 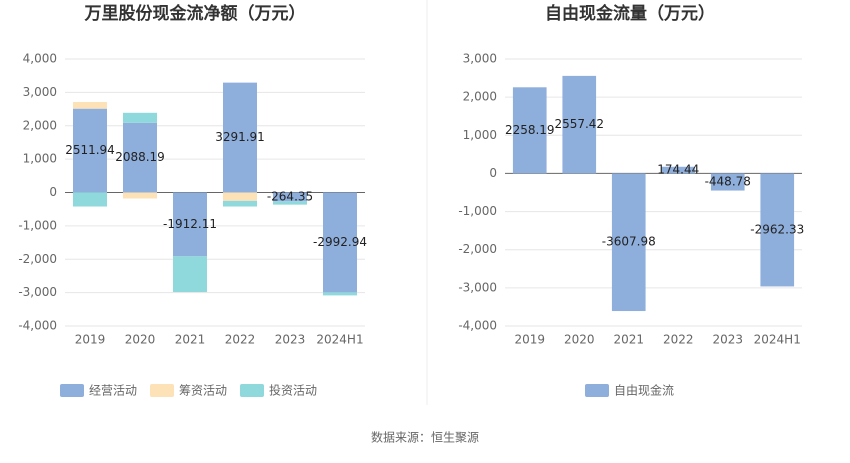 What do you see at coordinates (293, 390) in the screenshot?
I see `legend-label: 投资活动` at bounding box center [293, 390].